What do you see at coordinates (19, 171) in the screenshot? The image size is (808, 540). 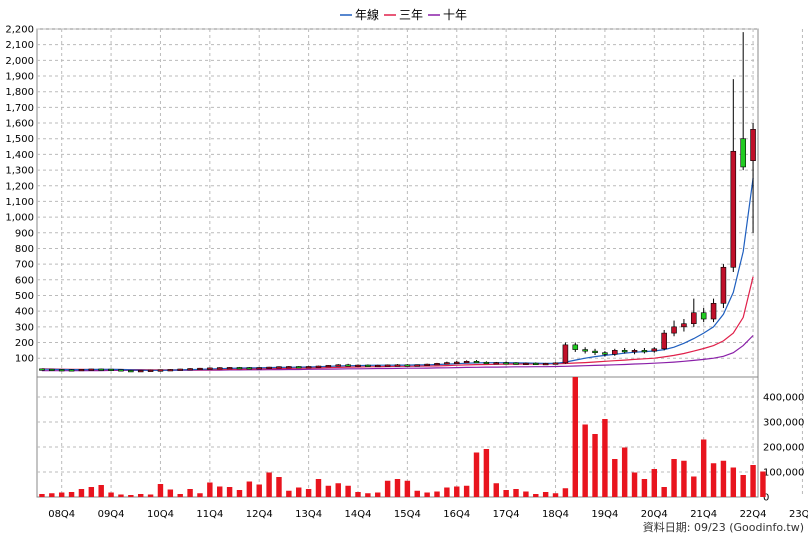 I see `price-y-tick-label: 1,300` at bounding box center [19, 171].